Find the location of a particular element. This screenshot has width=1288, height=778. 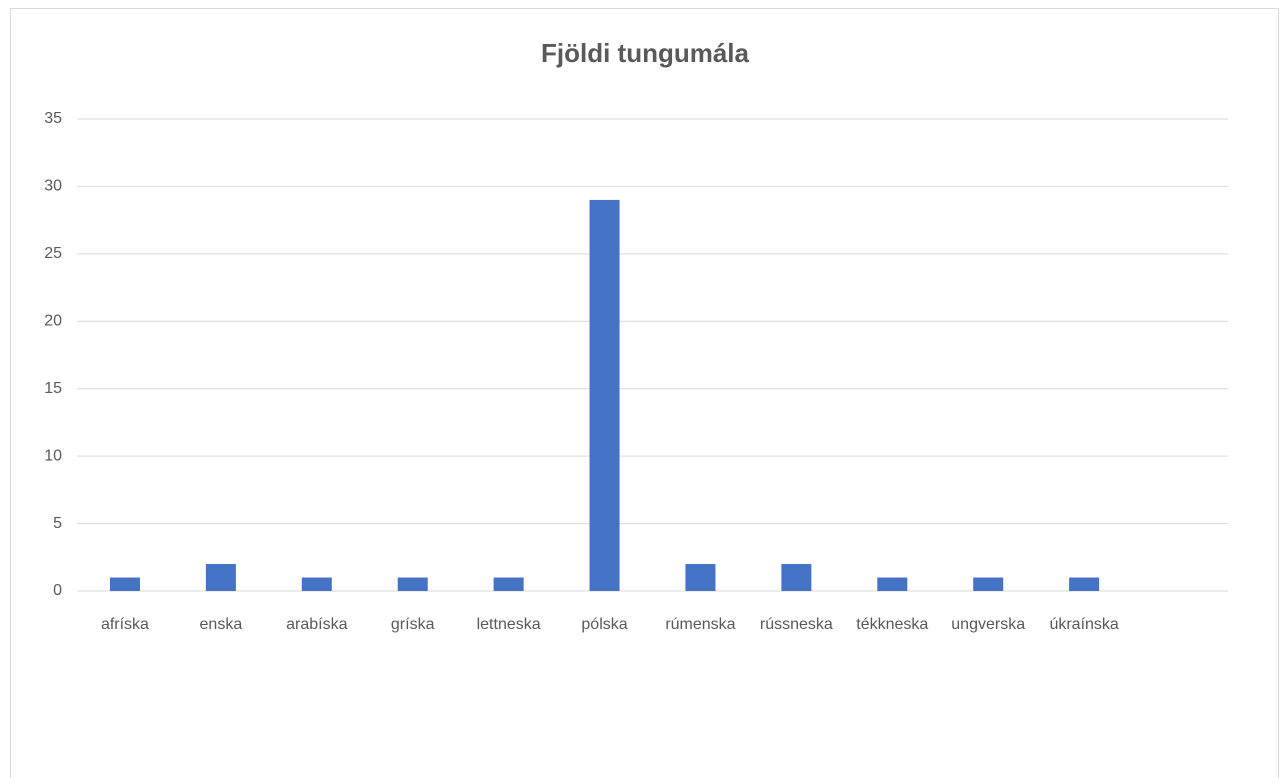

y-tick-label: 25 is located at coordinates (53, 253).